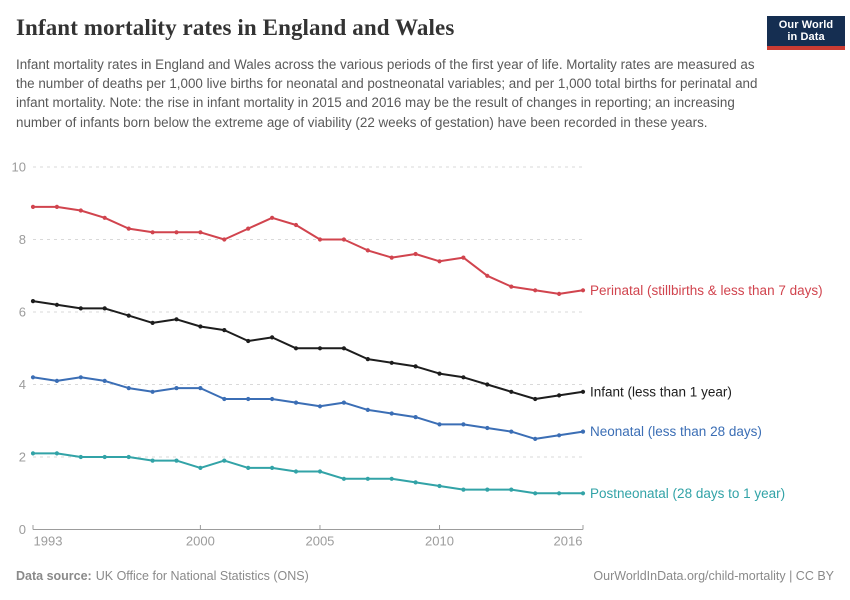 Image resolution: width=850 pixels, height=600 pixels. I want to click on series-point-1-2014, so click(535, 399).